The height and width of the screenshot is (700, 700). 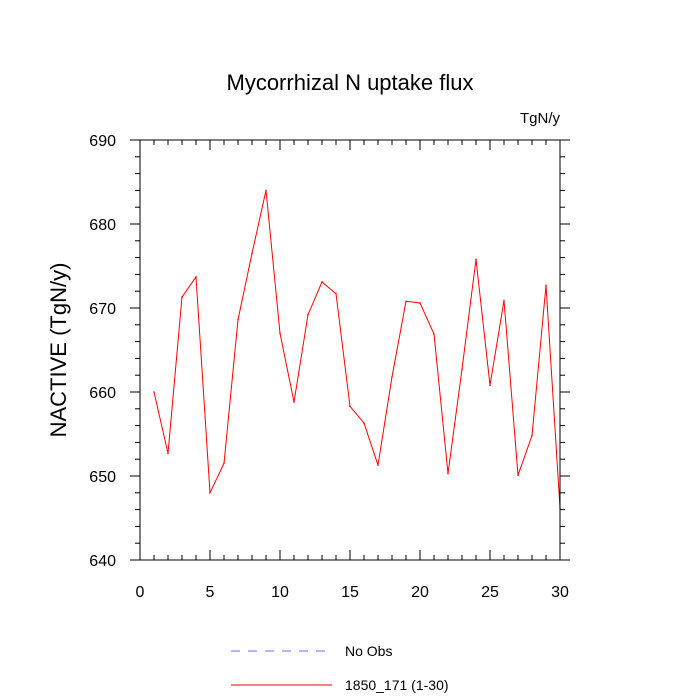 What do you see at coordinates (350, 82) in the screenshot?
I see `chart-title: Mycorrhizal N uptake flux` at bounding box center [350, 82].